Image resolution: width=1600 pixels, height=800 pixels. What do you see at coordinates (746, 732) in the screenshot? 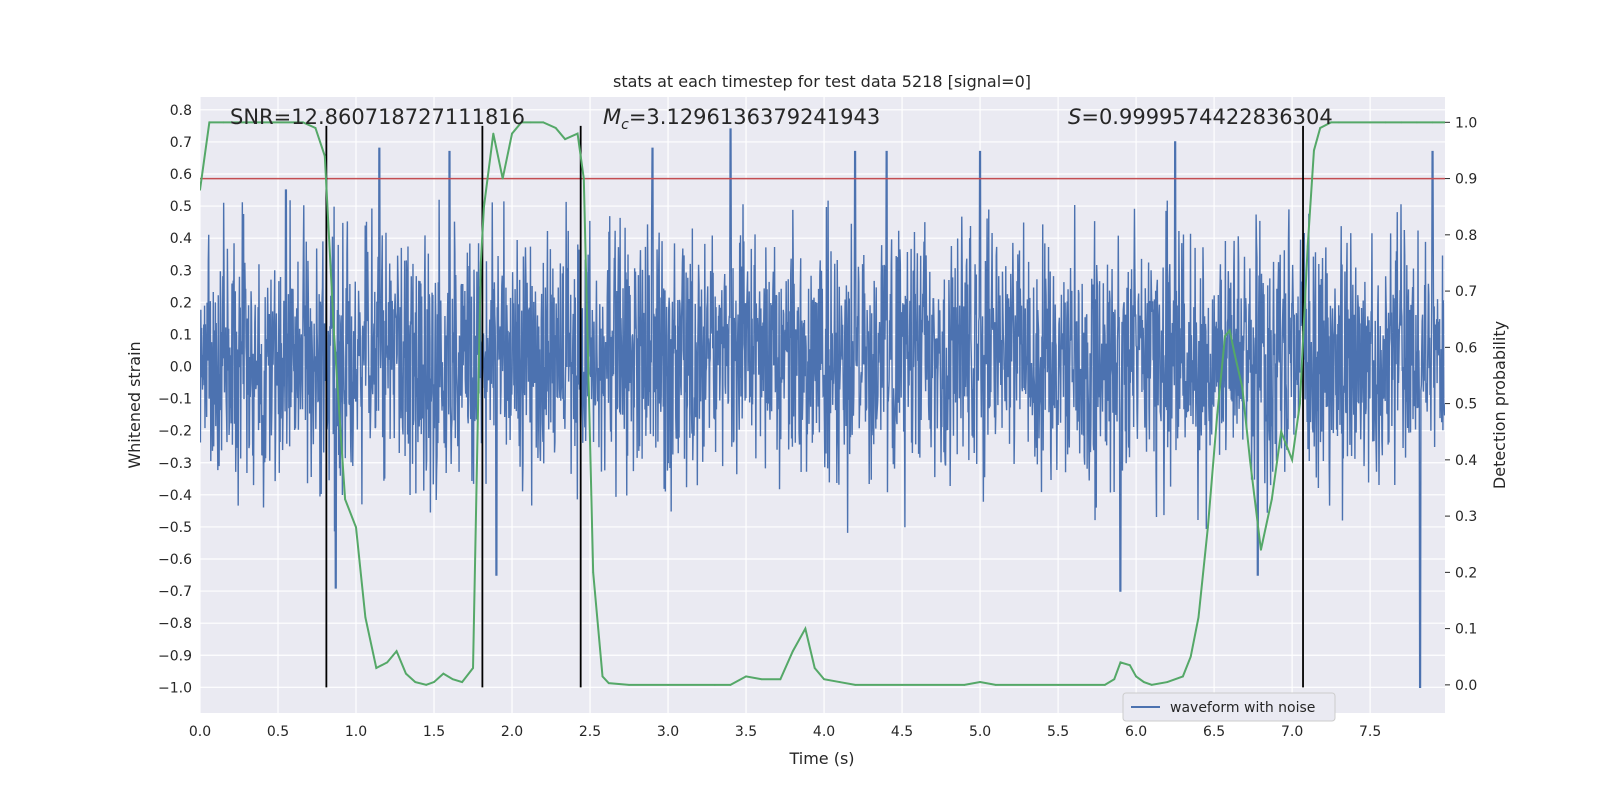
I see `x-tick-label: 3.5` at bounding box center [746, 732].